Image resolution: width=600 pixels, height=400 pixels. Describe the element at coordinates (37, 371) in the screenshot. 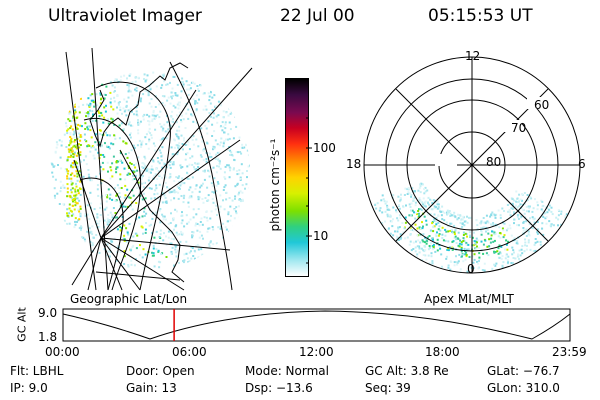

I see `info-filter: Flt: LBHL` at that location.